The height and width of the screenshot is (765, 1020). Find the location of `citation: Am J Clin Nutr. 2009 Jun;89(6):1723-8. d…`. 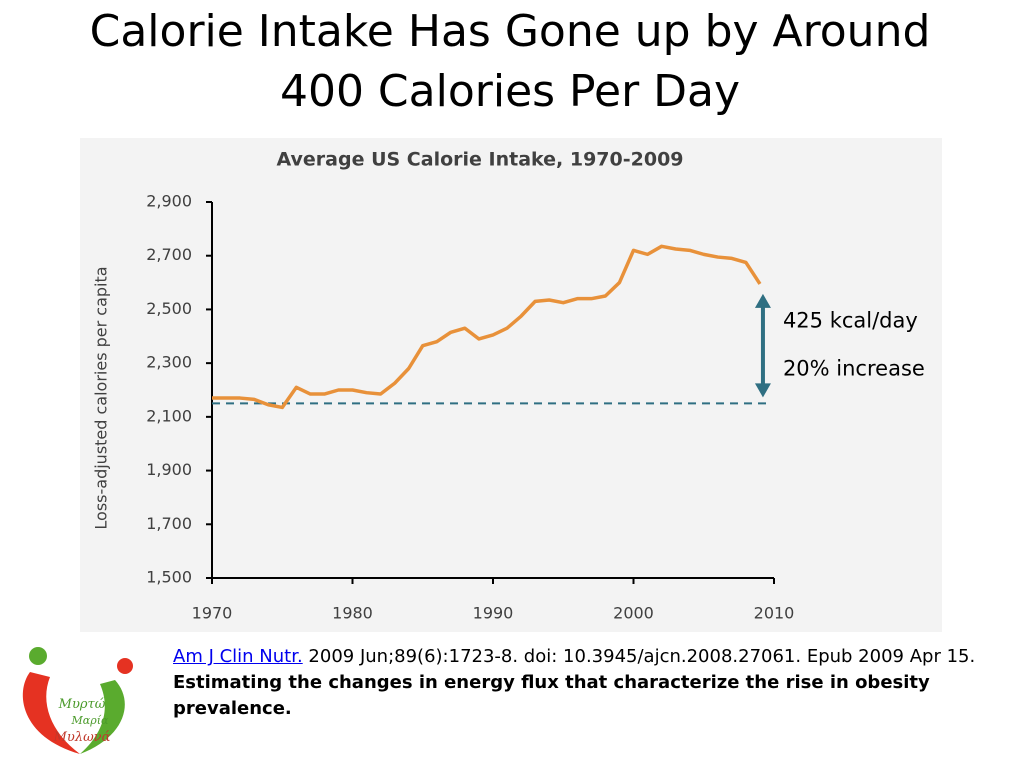

citation: Am J Clin Nutr. 2009 Jun;89(6):1723-8. d… is located at coordinates (593, 683).